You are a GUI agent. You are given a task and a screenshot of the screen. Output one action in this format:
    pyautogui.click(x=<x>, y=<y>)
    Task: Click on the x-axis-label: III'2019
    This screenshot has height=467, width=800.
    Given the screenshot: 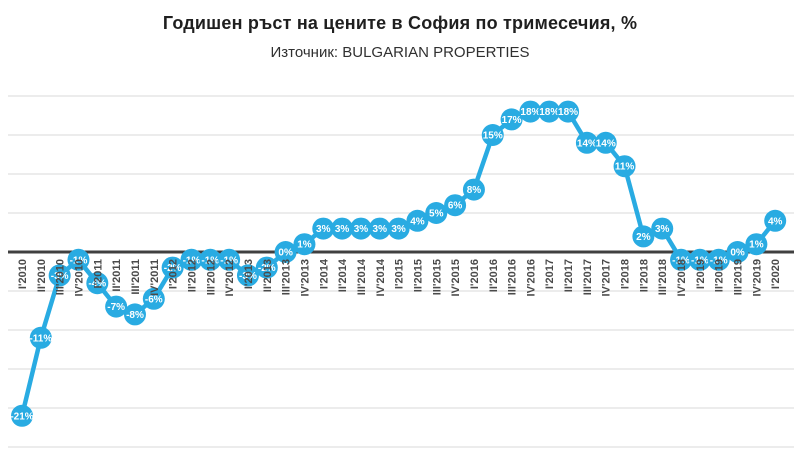 What is the action you would take?
    pyautogui.click(x=739, y=277)
    